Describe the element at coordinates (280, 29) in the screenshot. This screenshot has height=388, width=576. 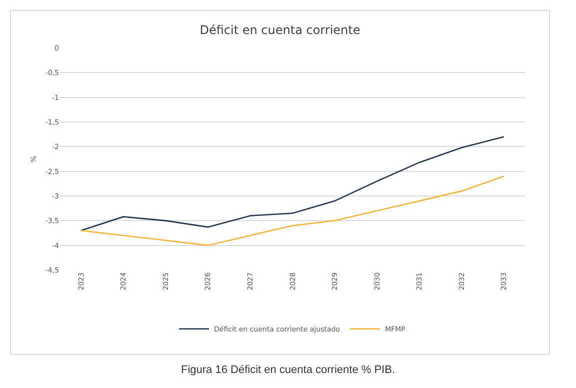
I see `chart-title: Déficit en cuenta corriente` at that location.